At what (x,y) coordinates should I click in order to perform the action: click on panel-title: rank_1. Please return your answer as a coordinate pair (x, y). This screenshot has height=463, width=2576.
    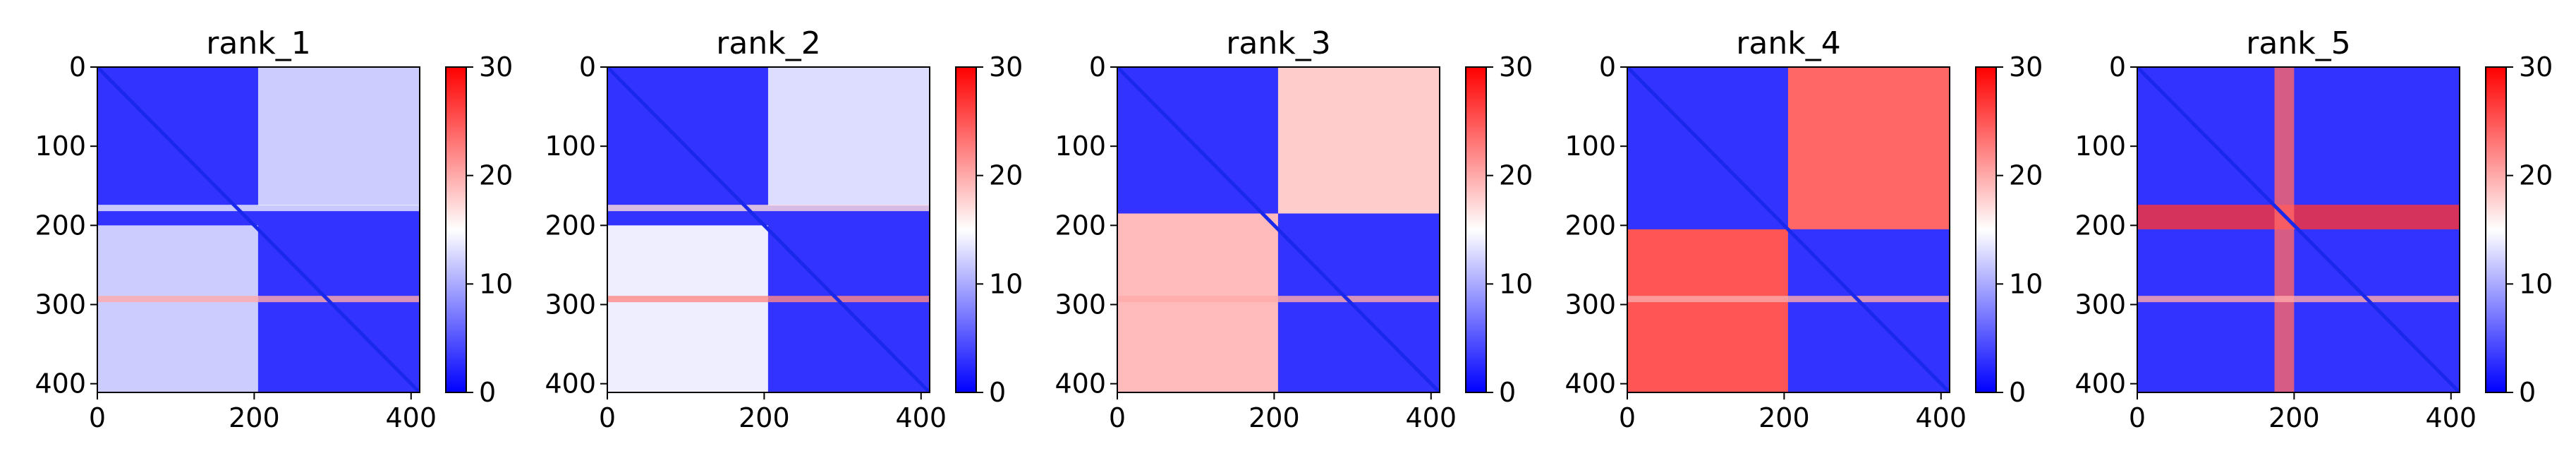
    Looking at the image, I should click on (258, 43).